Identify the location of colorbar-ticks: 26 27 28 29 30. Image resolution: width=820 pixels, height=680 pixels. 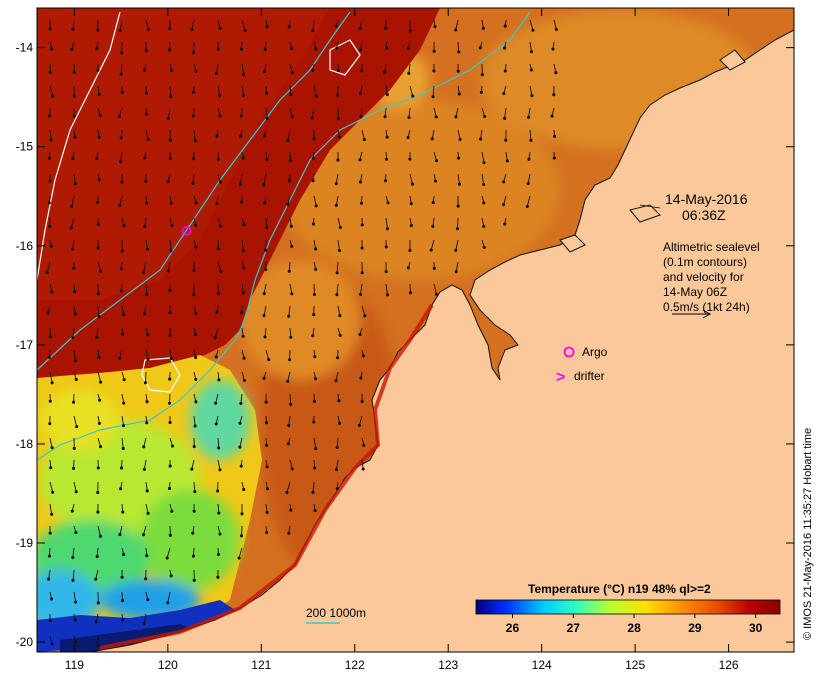
(634, 624).